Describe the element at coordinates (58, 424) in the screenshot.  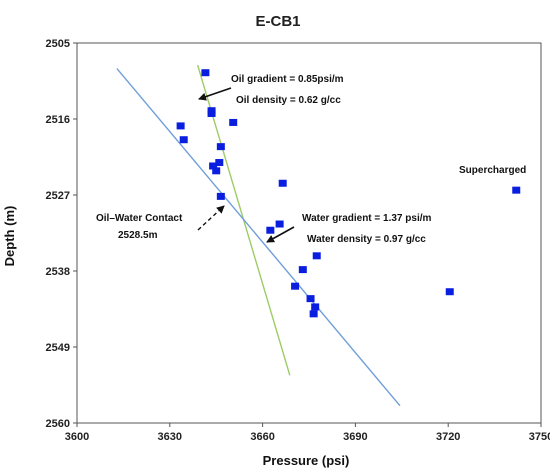
I see `y-tick-label: 2560` at that location.